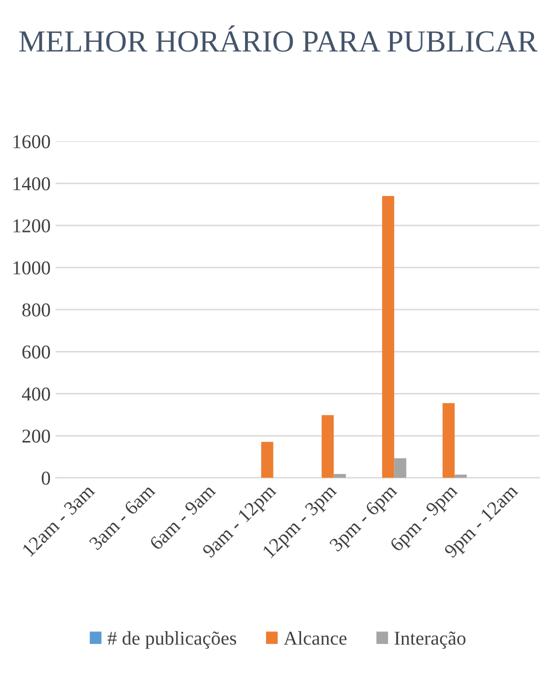 The width and height of the screenshot is (556, 673). I want to click on y-tick-label: 600, so click(36, 352).